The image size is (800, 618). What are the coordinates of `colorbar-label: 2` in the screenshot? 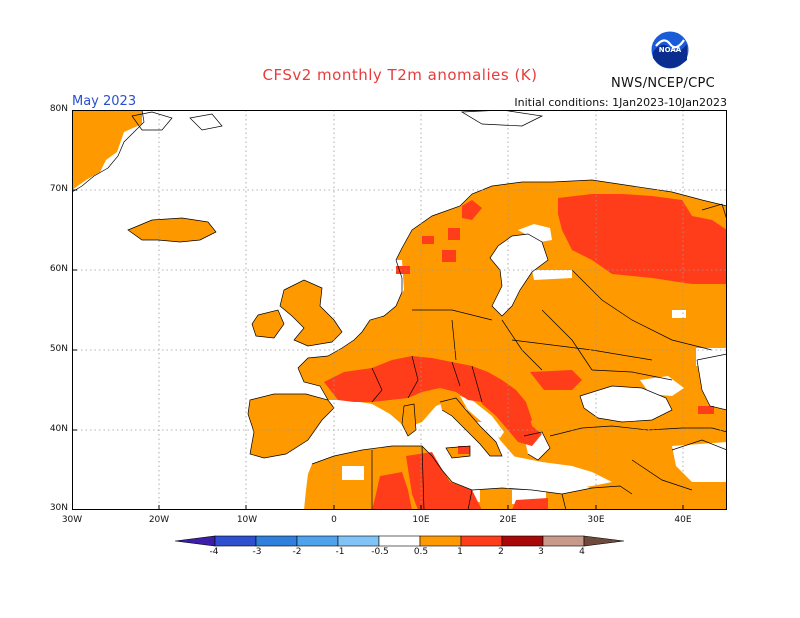 It's located at (501, 552).